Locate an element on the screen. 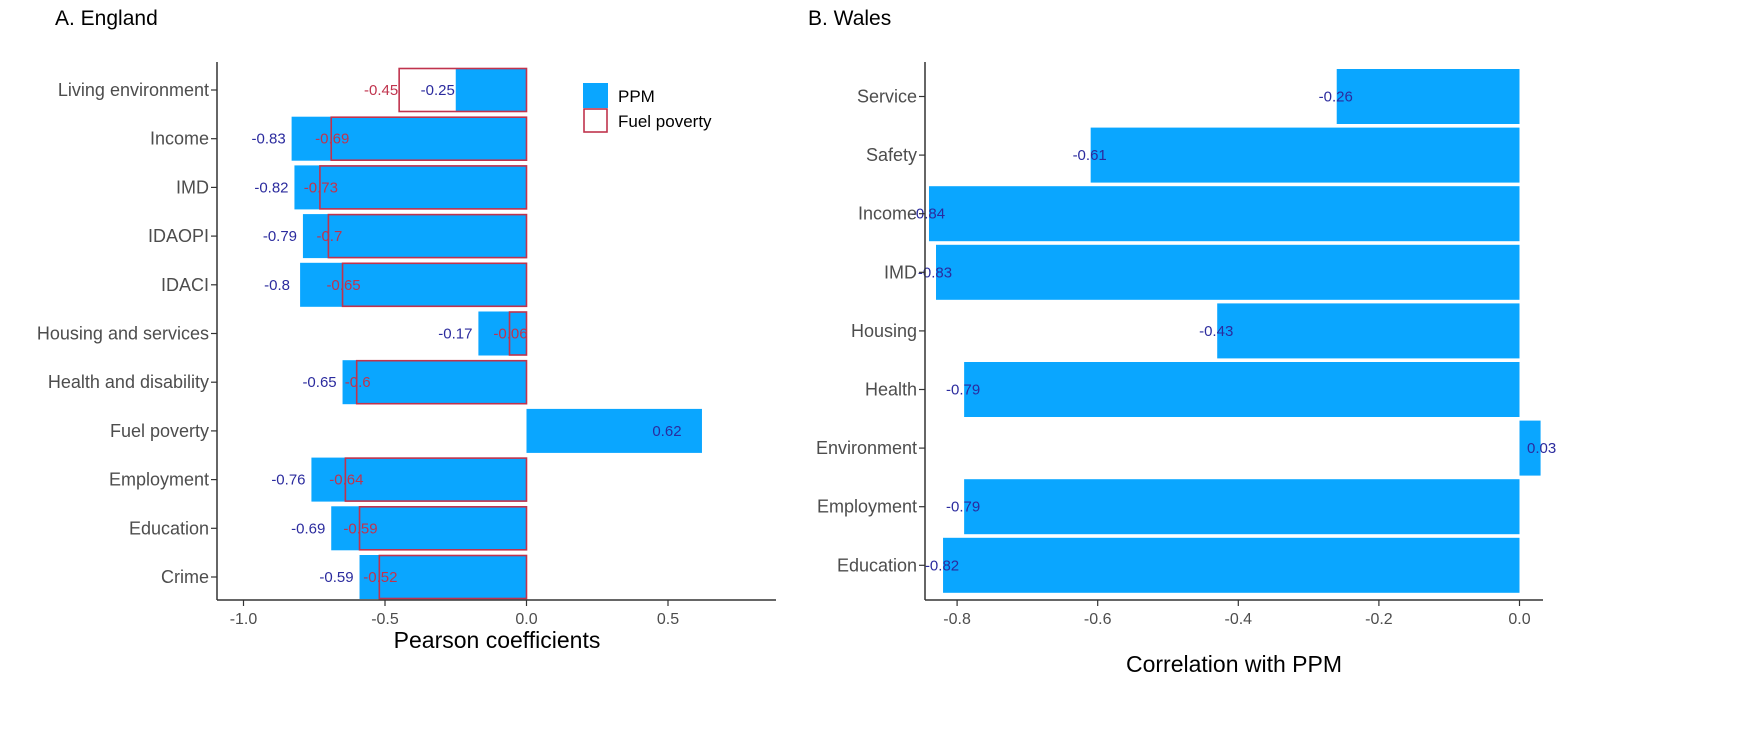 This screenshot has width=1743, height=730. wales-bar-imd is located at coordinates (1228, 272).